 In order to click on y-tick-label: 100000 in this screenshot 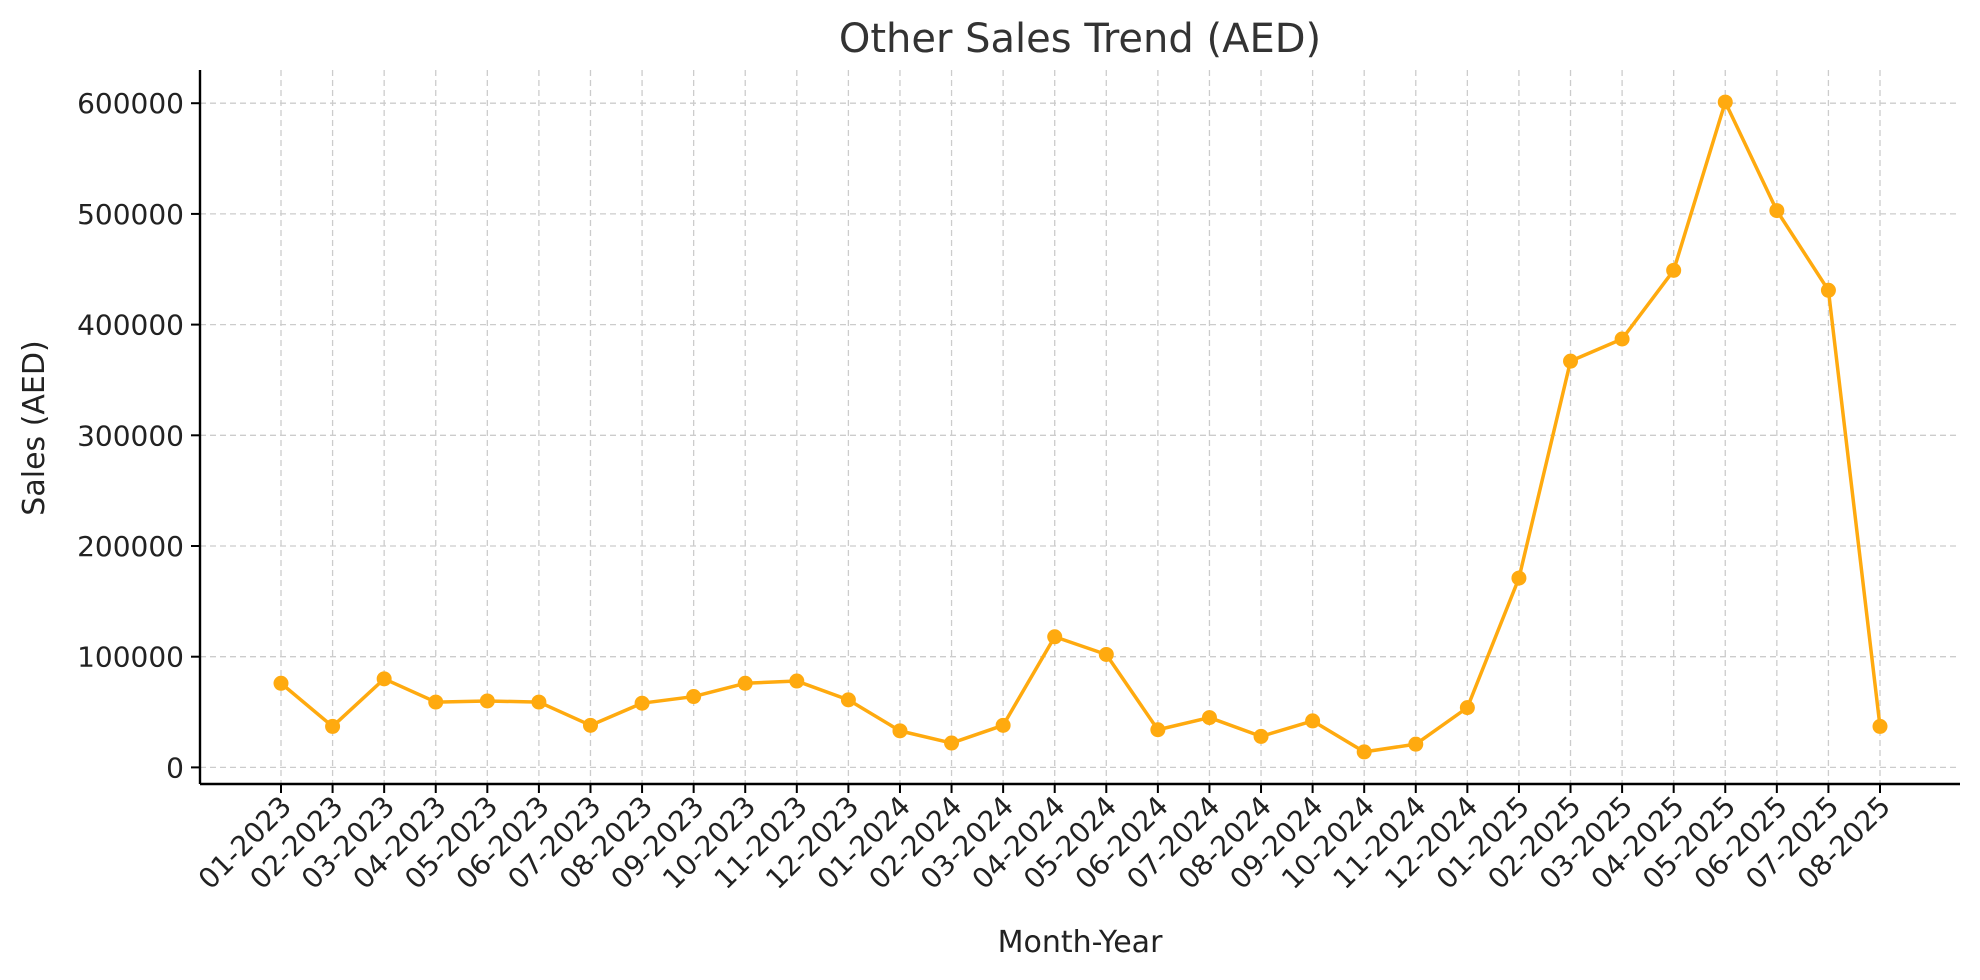, I will do `click(130, 657)`.